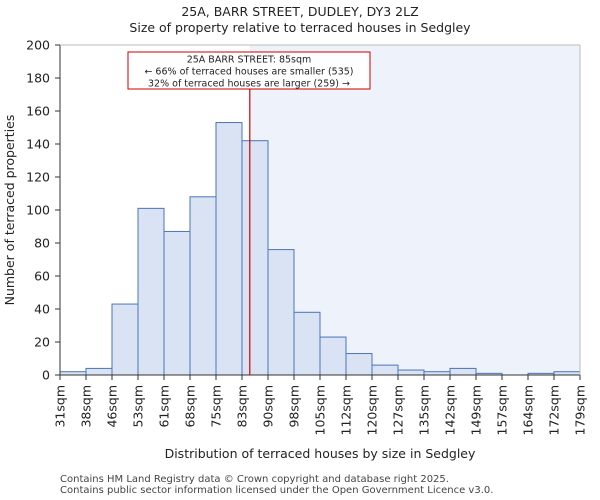  Describe the element at coordinates (112, 406) in the screenshot. I see `x-tick-label: 46sqm` at that location.